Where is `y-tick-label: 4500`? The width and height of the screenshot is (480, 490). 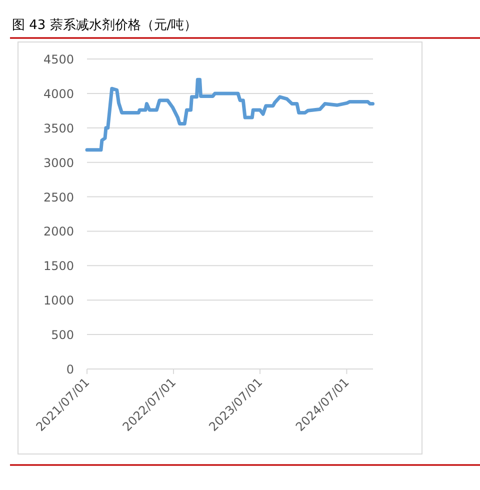
y-tick-label: 4500 is located at coordinates (58, 59).